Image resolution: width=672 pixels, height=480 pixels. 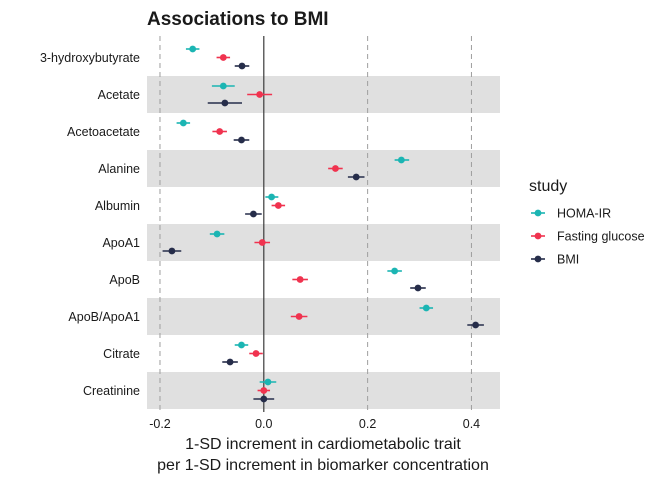 What do you see at coordinates (263, 424) in the screenshot?
I see `x-tick-label: 0.0` at bounding box center [263, 424].